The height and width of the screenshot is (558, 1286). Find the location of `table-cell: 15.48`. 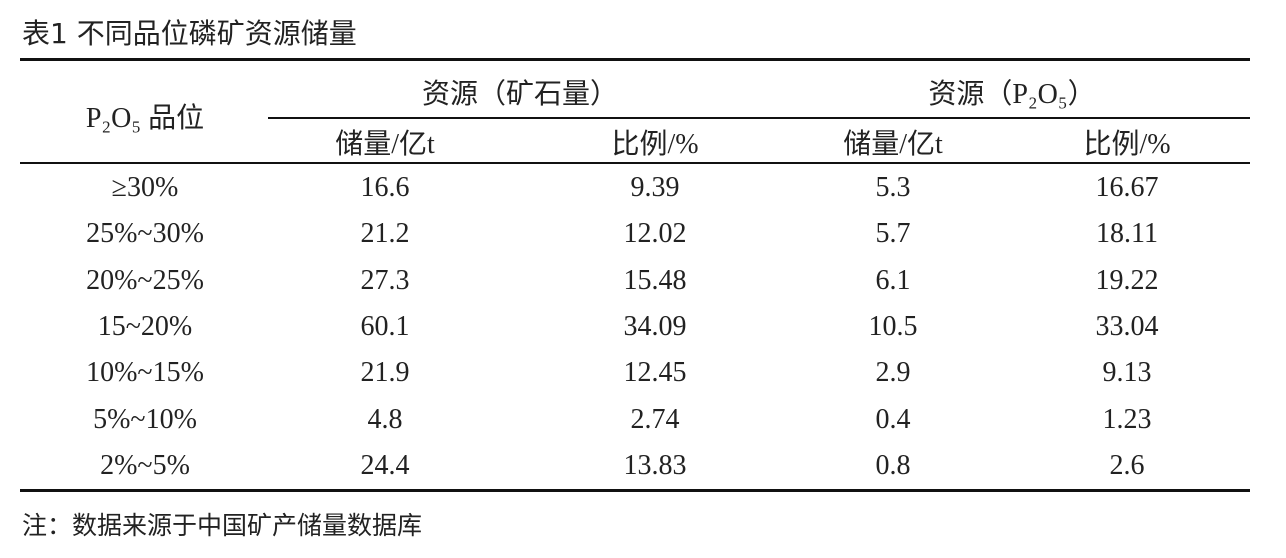

table-cell: 15.48 is located at coordinates (655, 280).